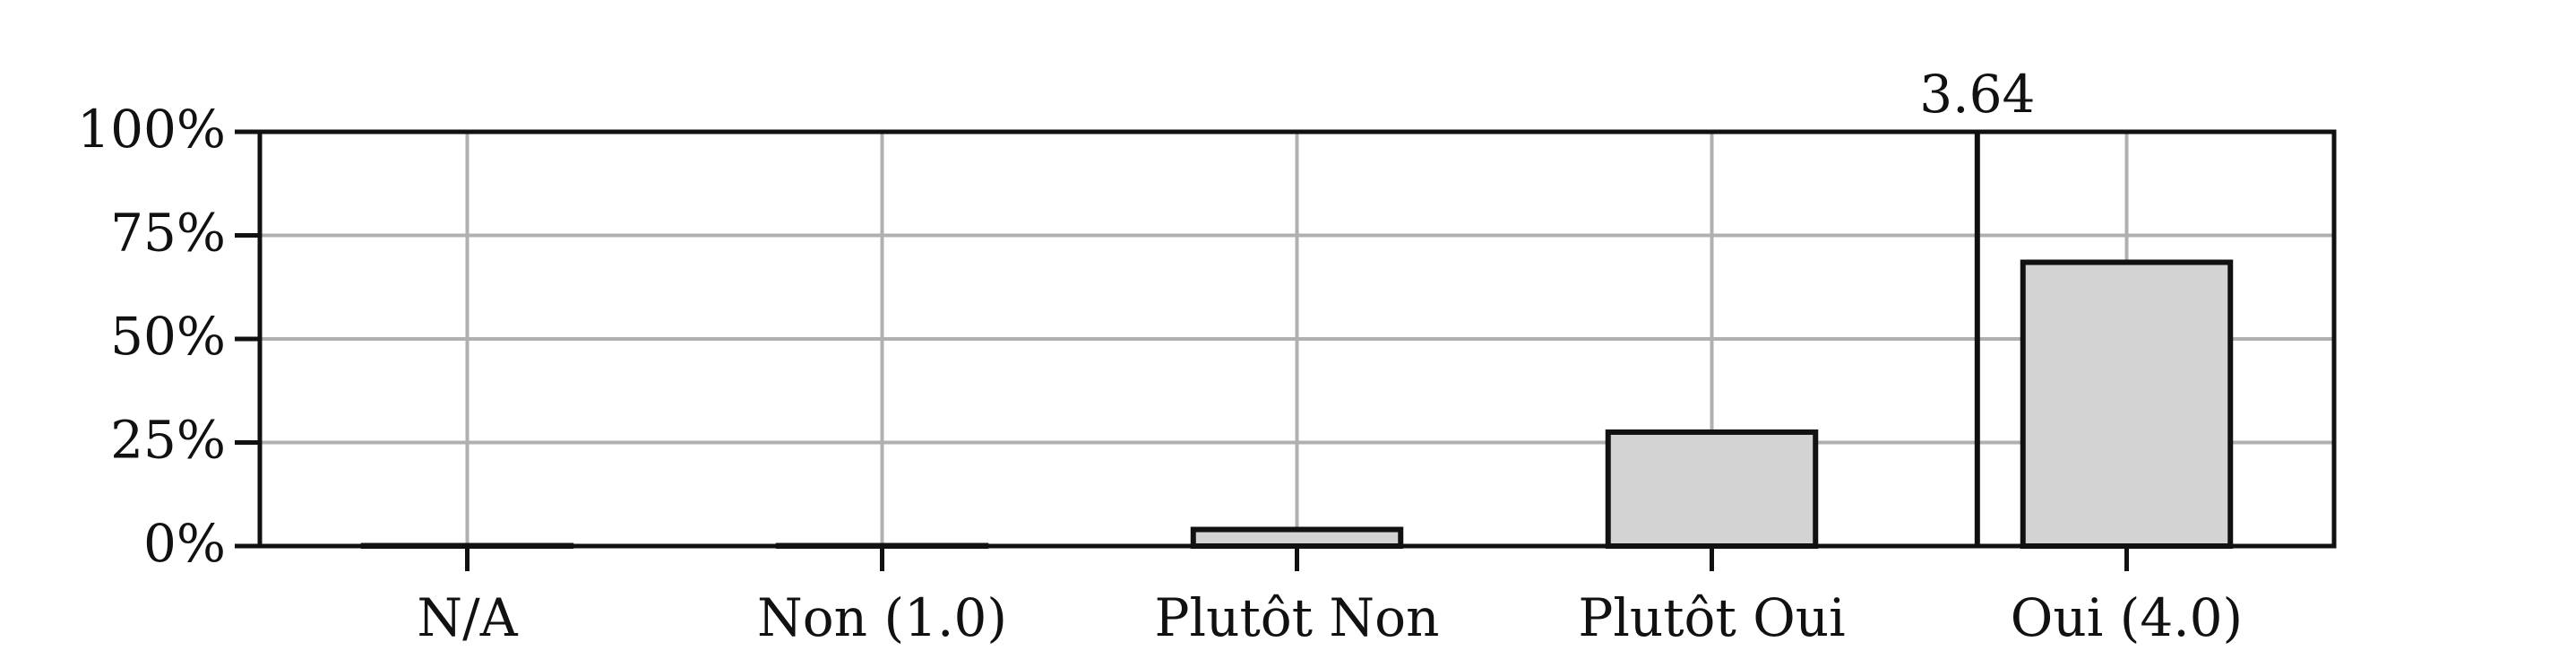 The image size is (2576, 668). I want to click on x-tick-label: Plutôt Non, so click(1298, 617).